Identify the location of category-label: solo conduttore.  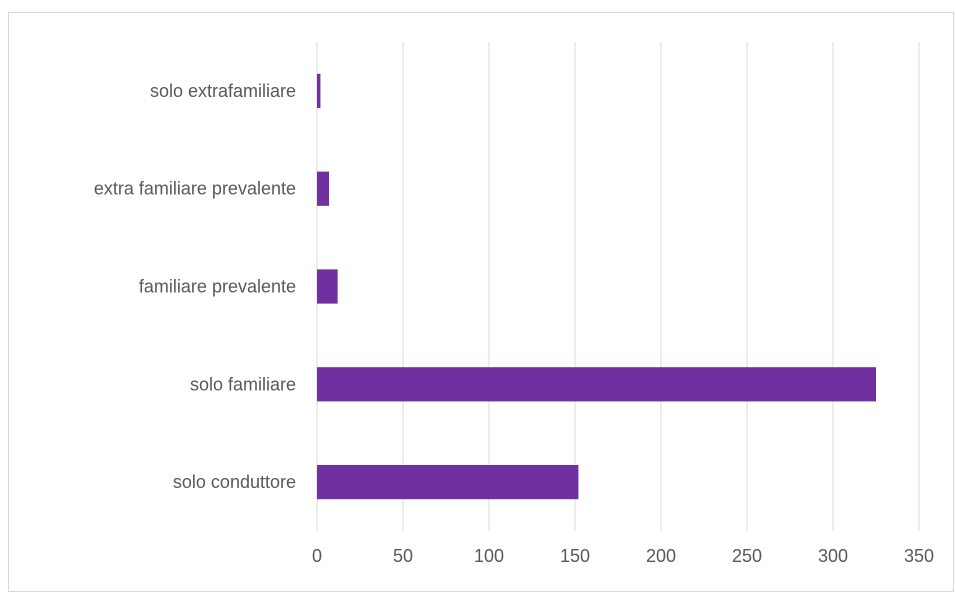
(234, 482).